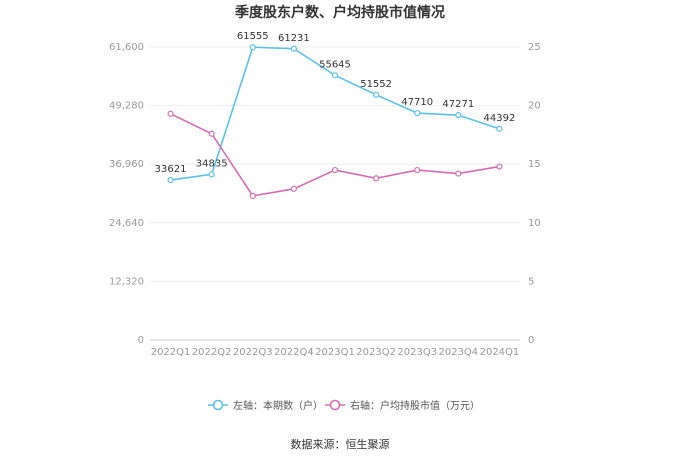 The image size is (680, 460). Describe the element at coordinates (534, 223) in the screenshot. I see `right-tick-label: 10` at that location.